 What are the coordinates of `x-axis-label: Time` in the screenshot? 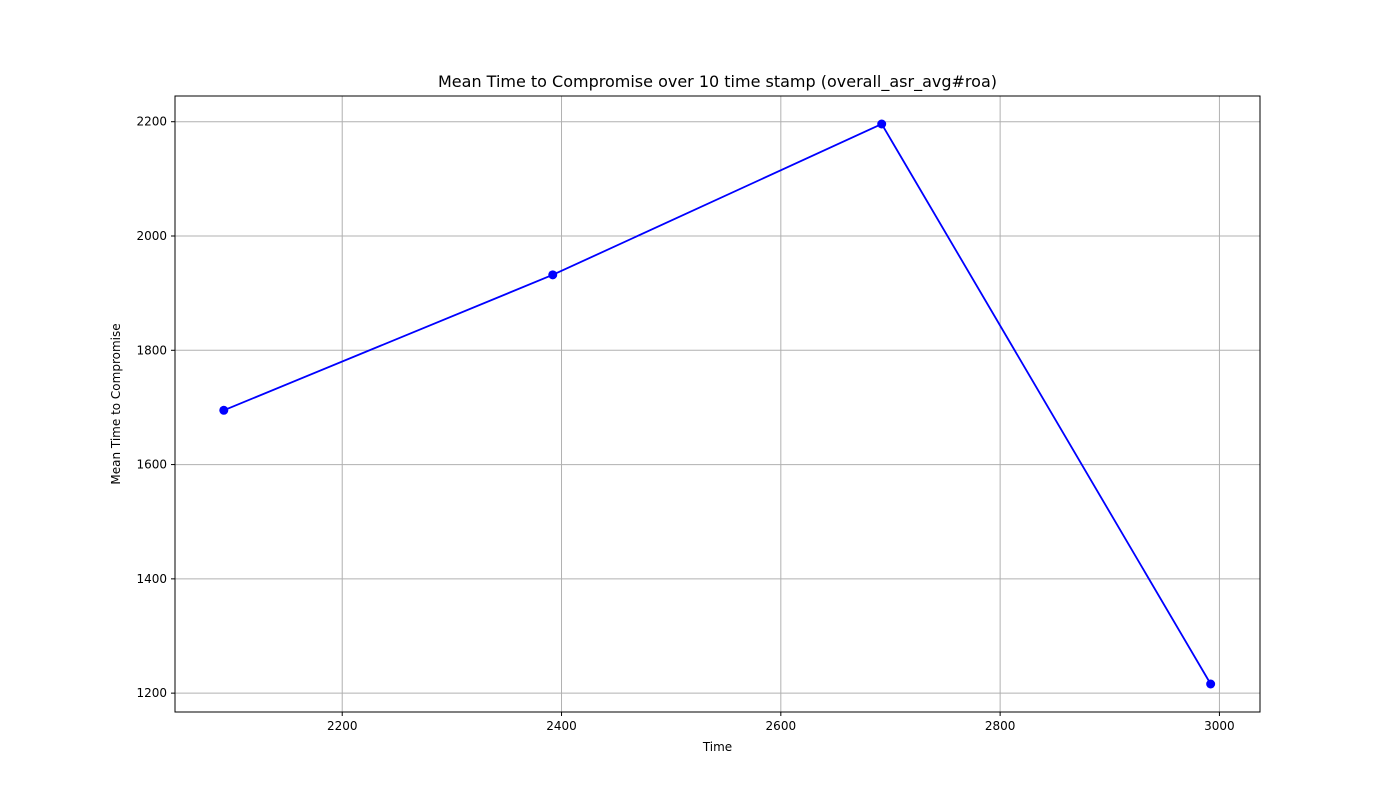 It's located at (717, 747).